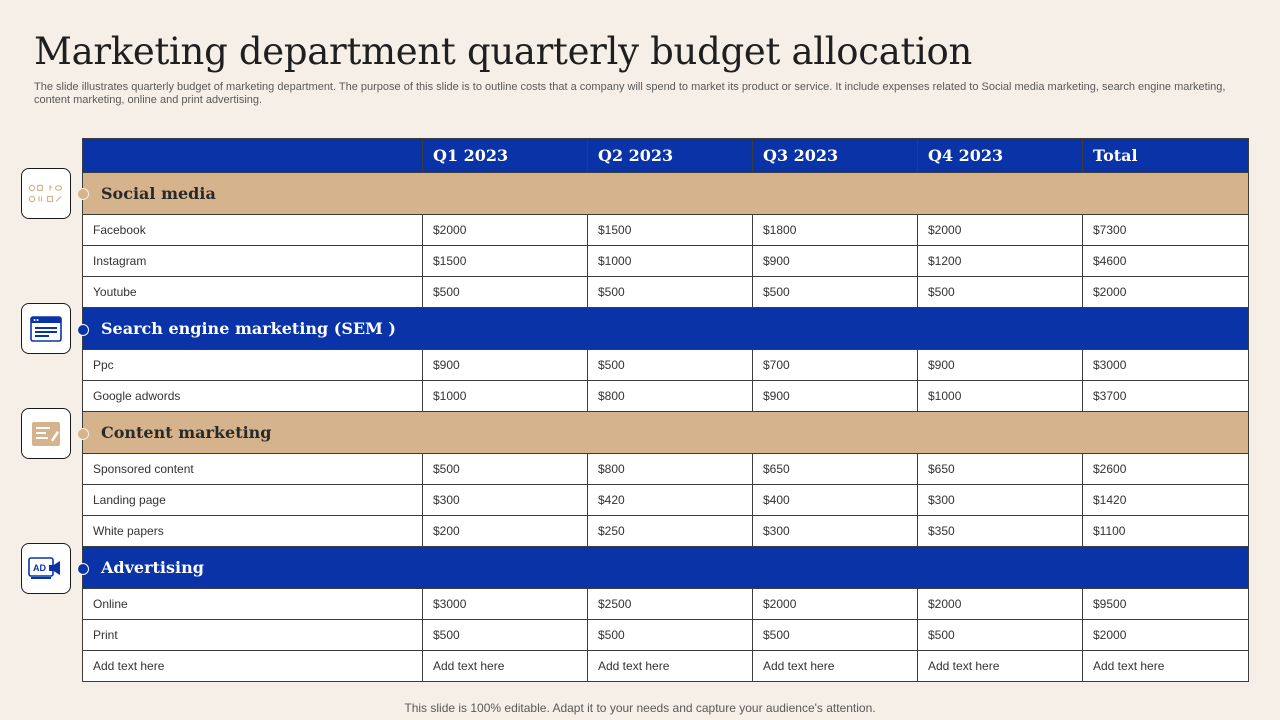 Image resolution: width=1280 pixels, height=720 pixels. I want to click on value-cell: $800, so click(670, 469).